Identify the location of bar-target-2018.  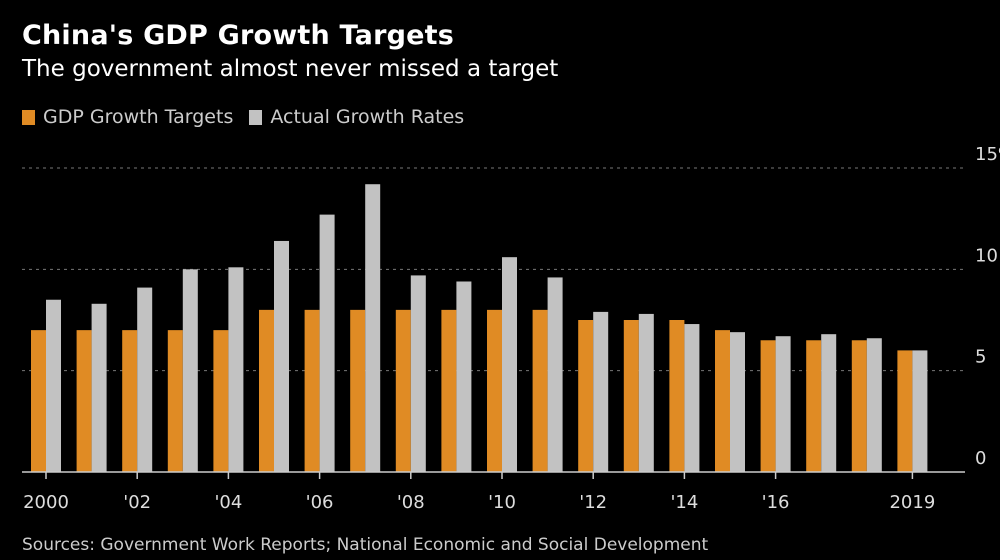
(859, 406).